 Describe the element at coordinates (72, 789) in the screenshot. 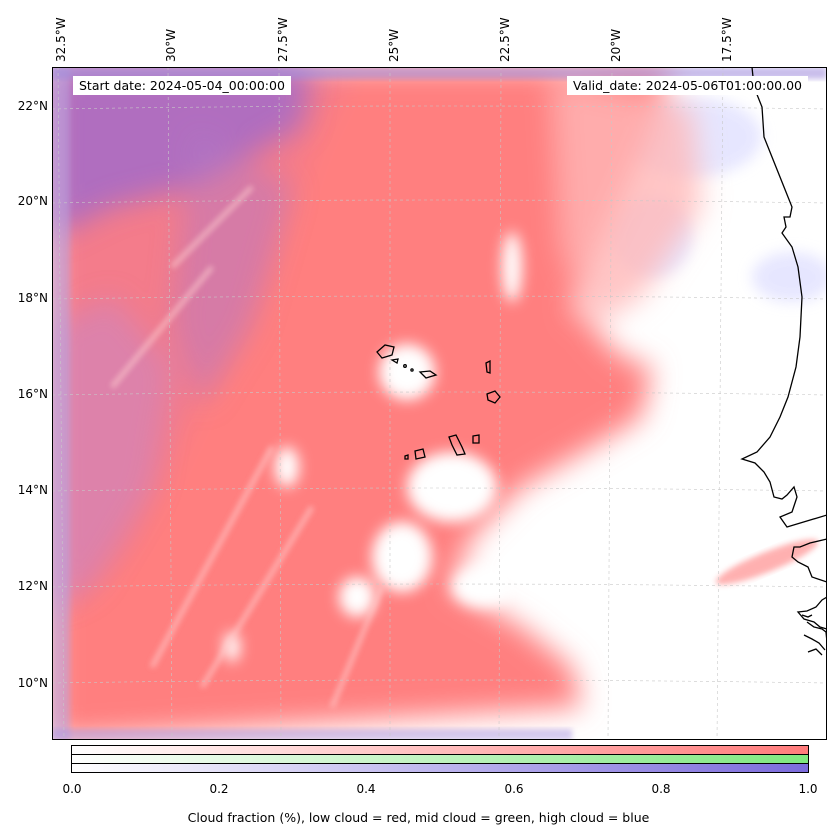

I see `colorbar-tick-0-0: 0.0` at that location.